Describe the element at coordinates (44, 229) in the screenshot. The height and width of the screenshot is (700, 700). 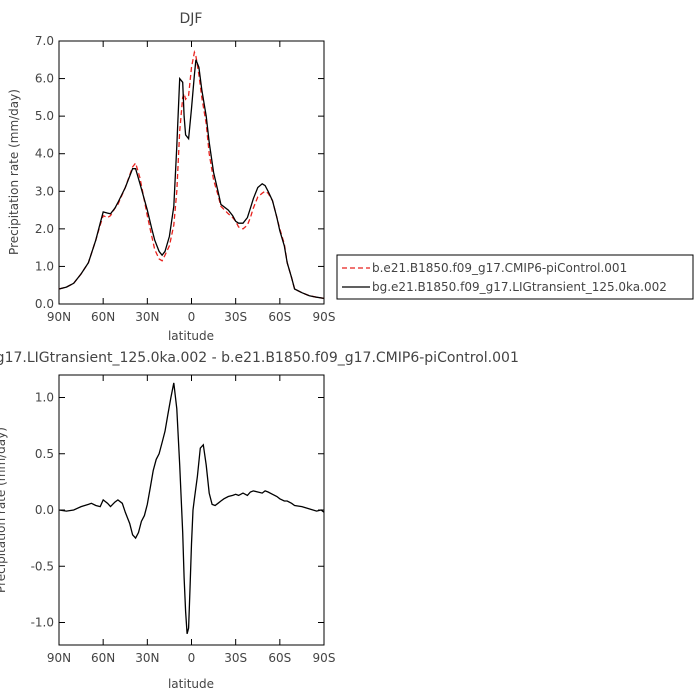
I see `y-tick-label: 2.0` at that location.